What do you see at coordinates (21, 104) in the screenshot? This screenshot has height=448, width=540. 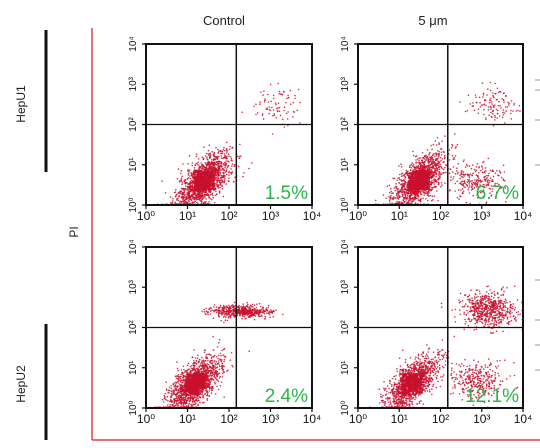 I see `row-label-hepu1: HepU1` at bounding box center [21, 104].